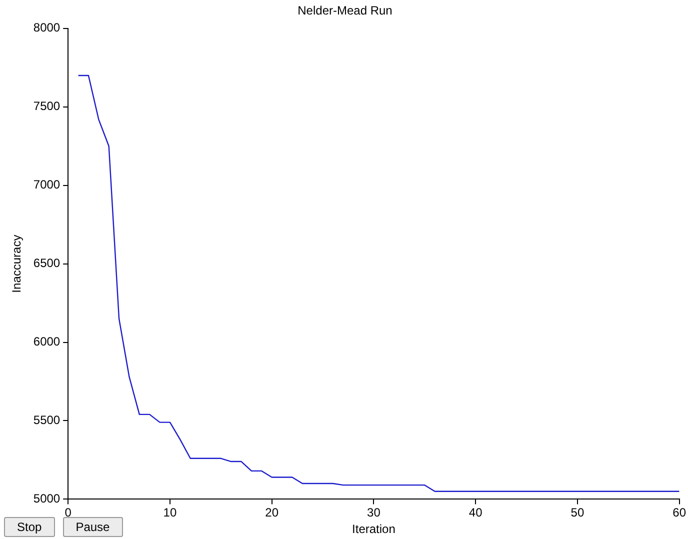 Image resolution: width=688 pixels, height=539 pixels. Describe the element at coordinates (46, 106) in the screenshot. I see `y-tick-label: 7500` at that location.